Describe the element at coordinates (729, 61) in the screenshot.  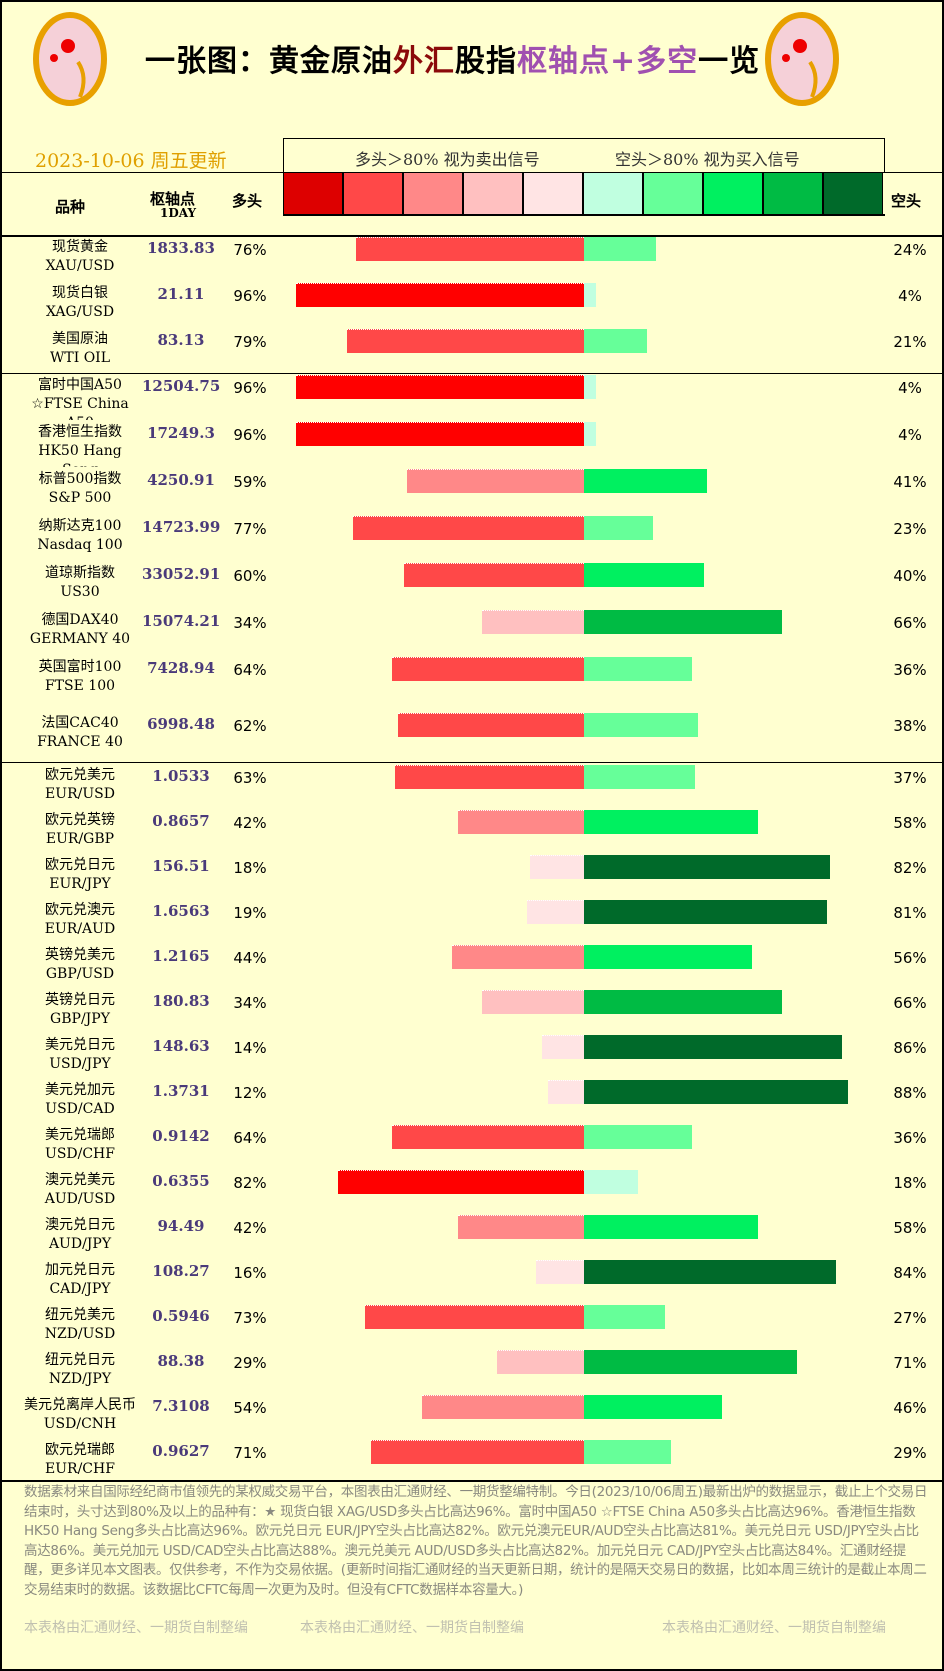
I see `title-part: 一览` at that location.